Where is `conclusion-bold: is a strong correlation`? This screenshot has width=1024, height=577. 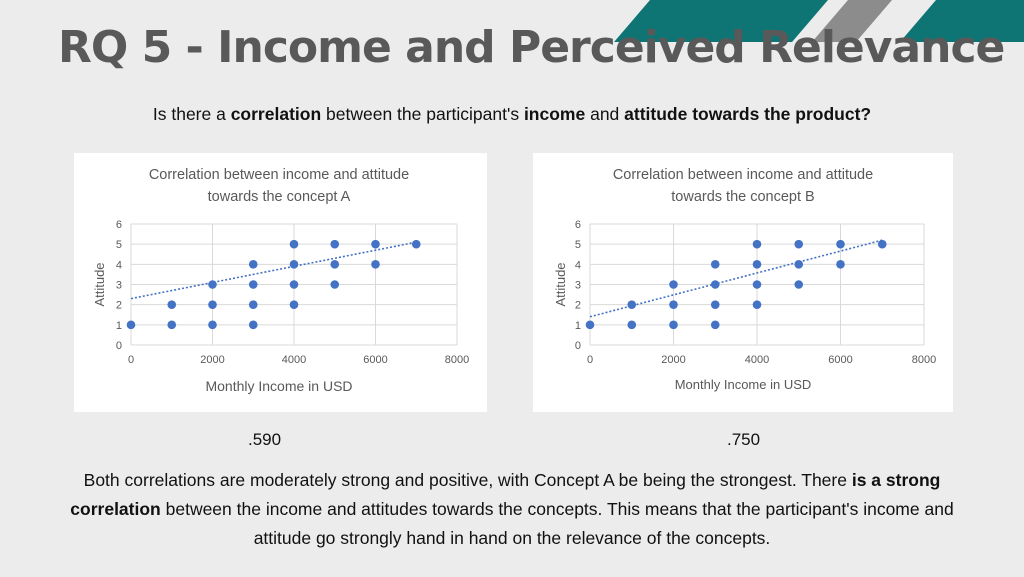
conclusion-bold: is a strong correlation is located at coordinates (505, 494).